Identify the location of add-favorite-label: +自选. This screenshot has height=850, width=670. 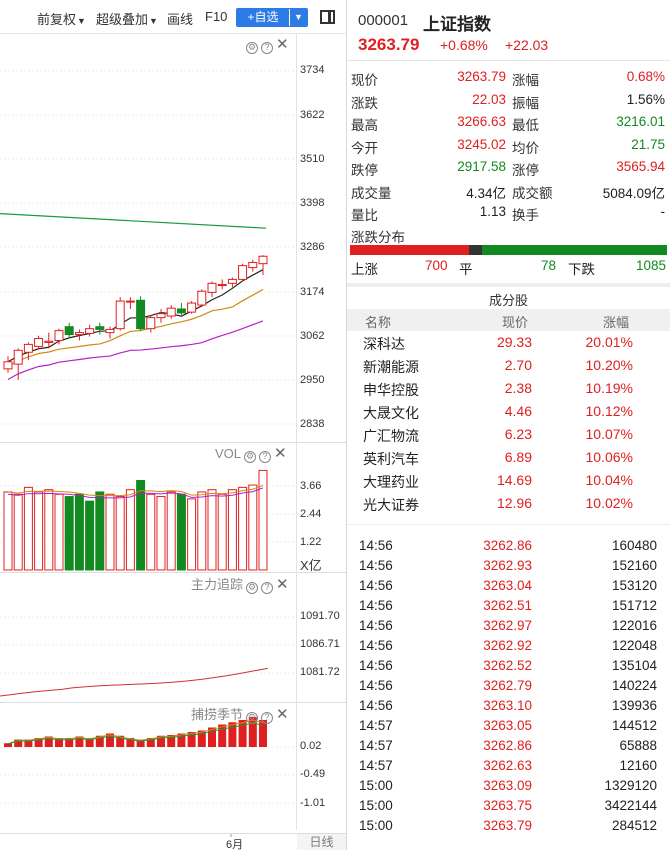
(263, 17).